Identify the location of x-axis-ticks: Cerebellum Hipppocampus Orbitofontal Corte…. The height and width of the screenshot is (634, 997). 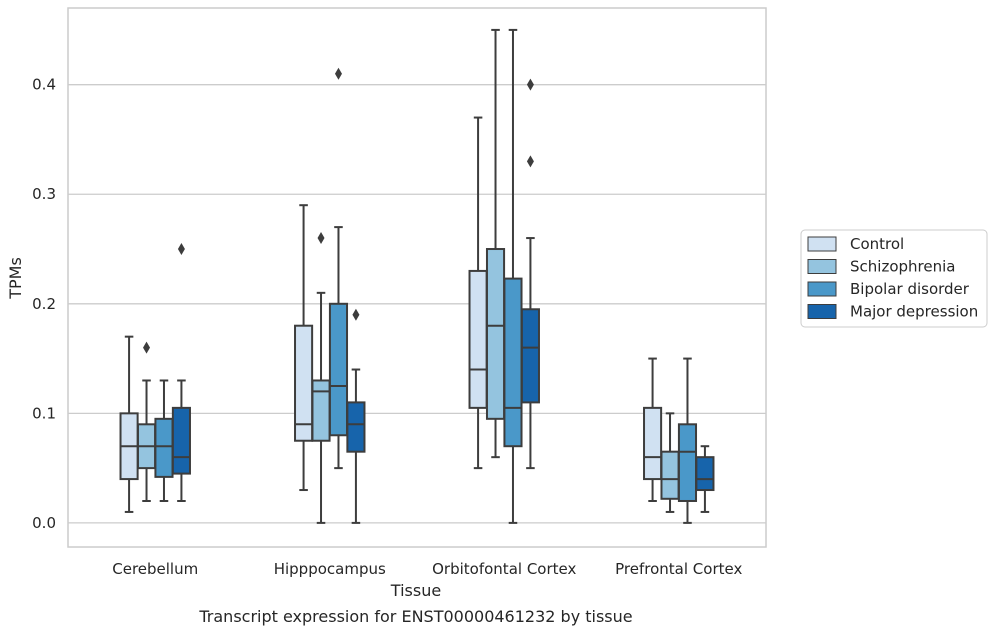
(427, 569).